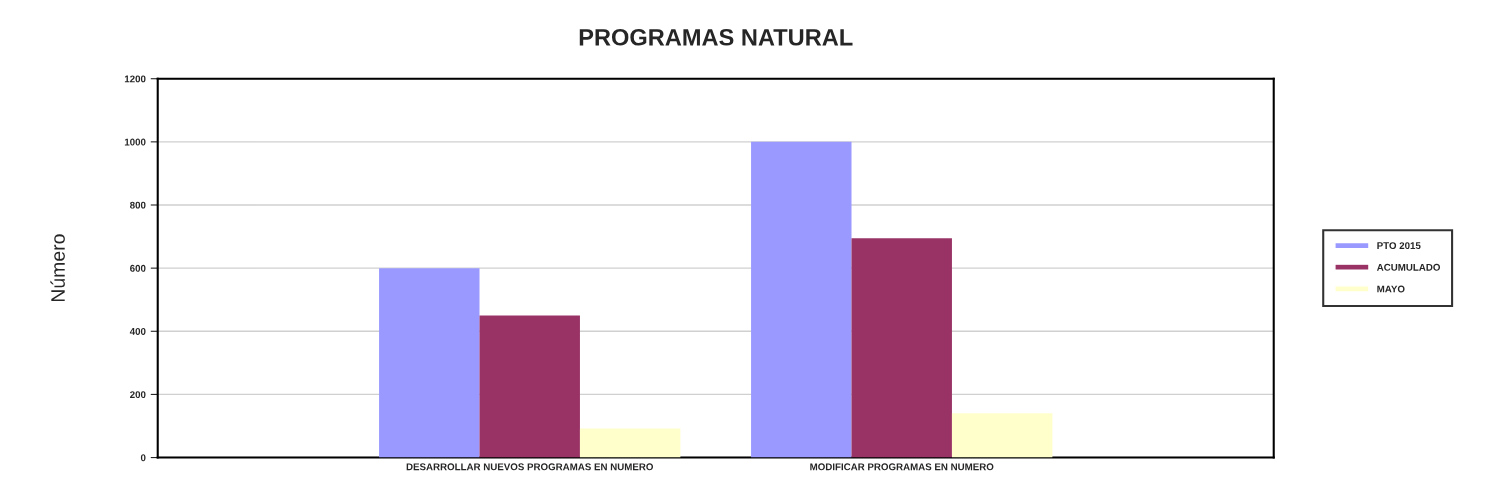 The height and width of the screenshot is (492, 1488). Describe the element at coordinates (135, 142) in the screenshot. I see `y-tick-label: 1000` at that location.